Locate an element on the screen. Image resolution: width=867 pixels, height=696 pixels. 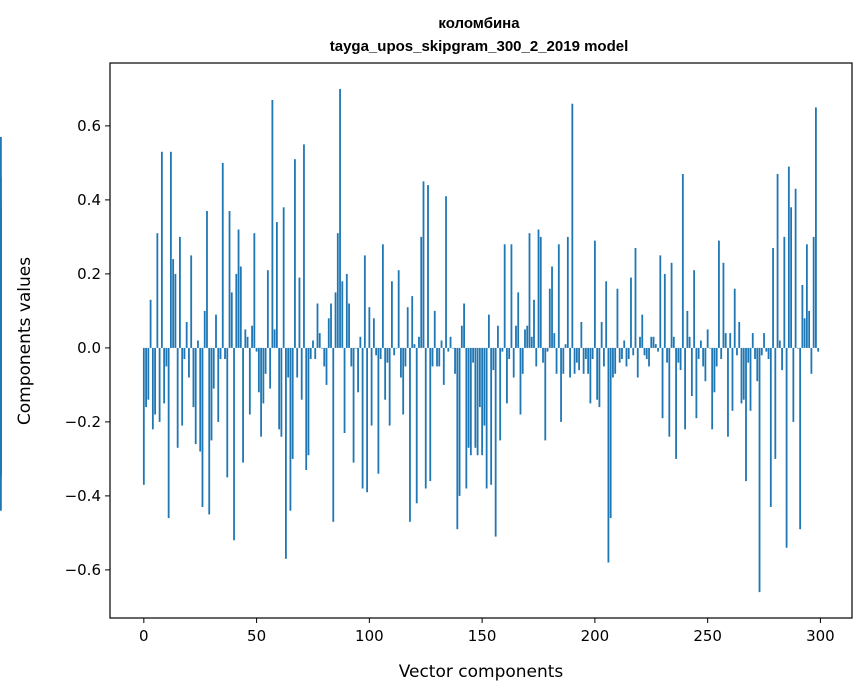
y-tick-label: 0.0 is located at coordinates (89, 348).